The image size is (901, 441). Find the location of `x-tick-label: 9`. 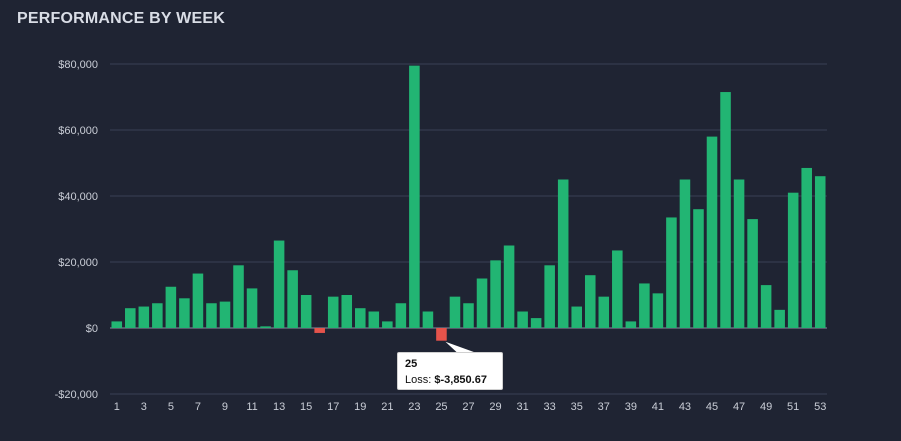

x-tick-label: 9 is located at coordinates (225, 407).